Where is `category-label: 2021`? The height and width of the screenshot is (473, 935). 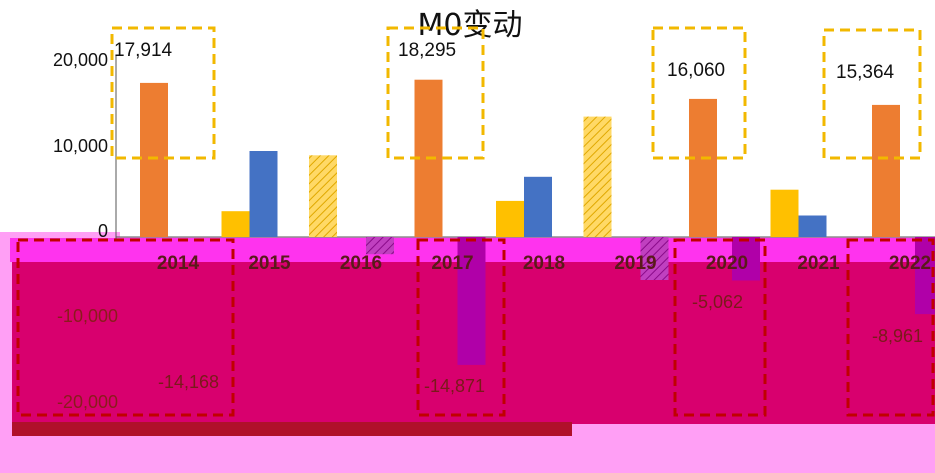
category-label: 2021 is located at coordinates (818, 263).